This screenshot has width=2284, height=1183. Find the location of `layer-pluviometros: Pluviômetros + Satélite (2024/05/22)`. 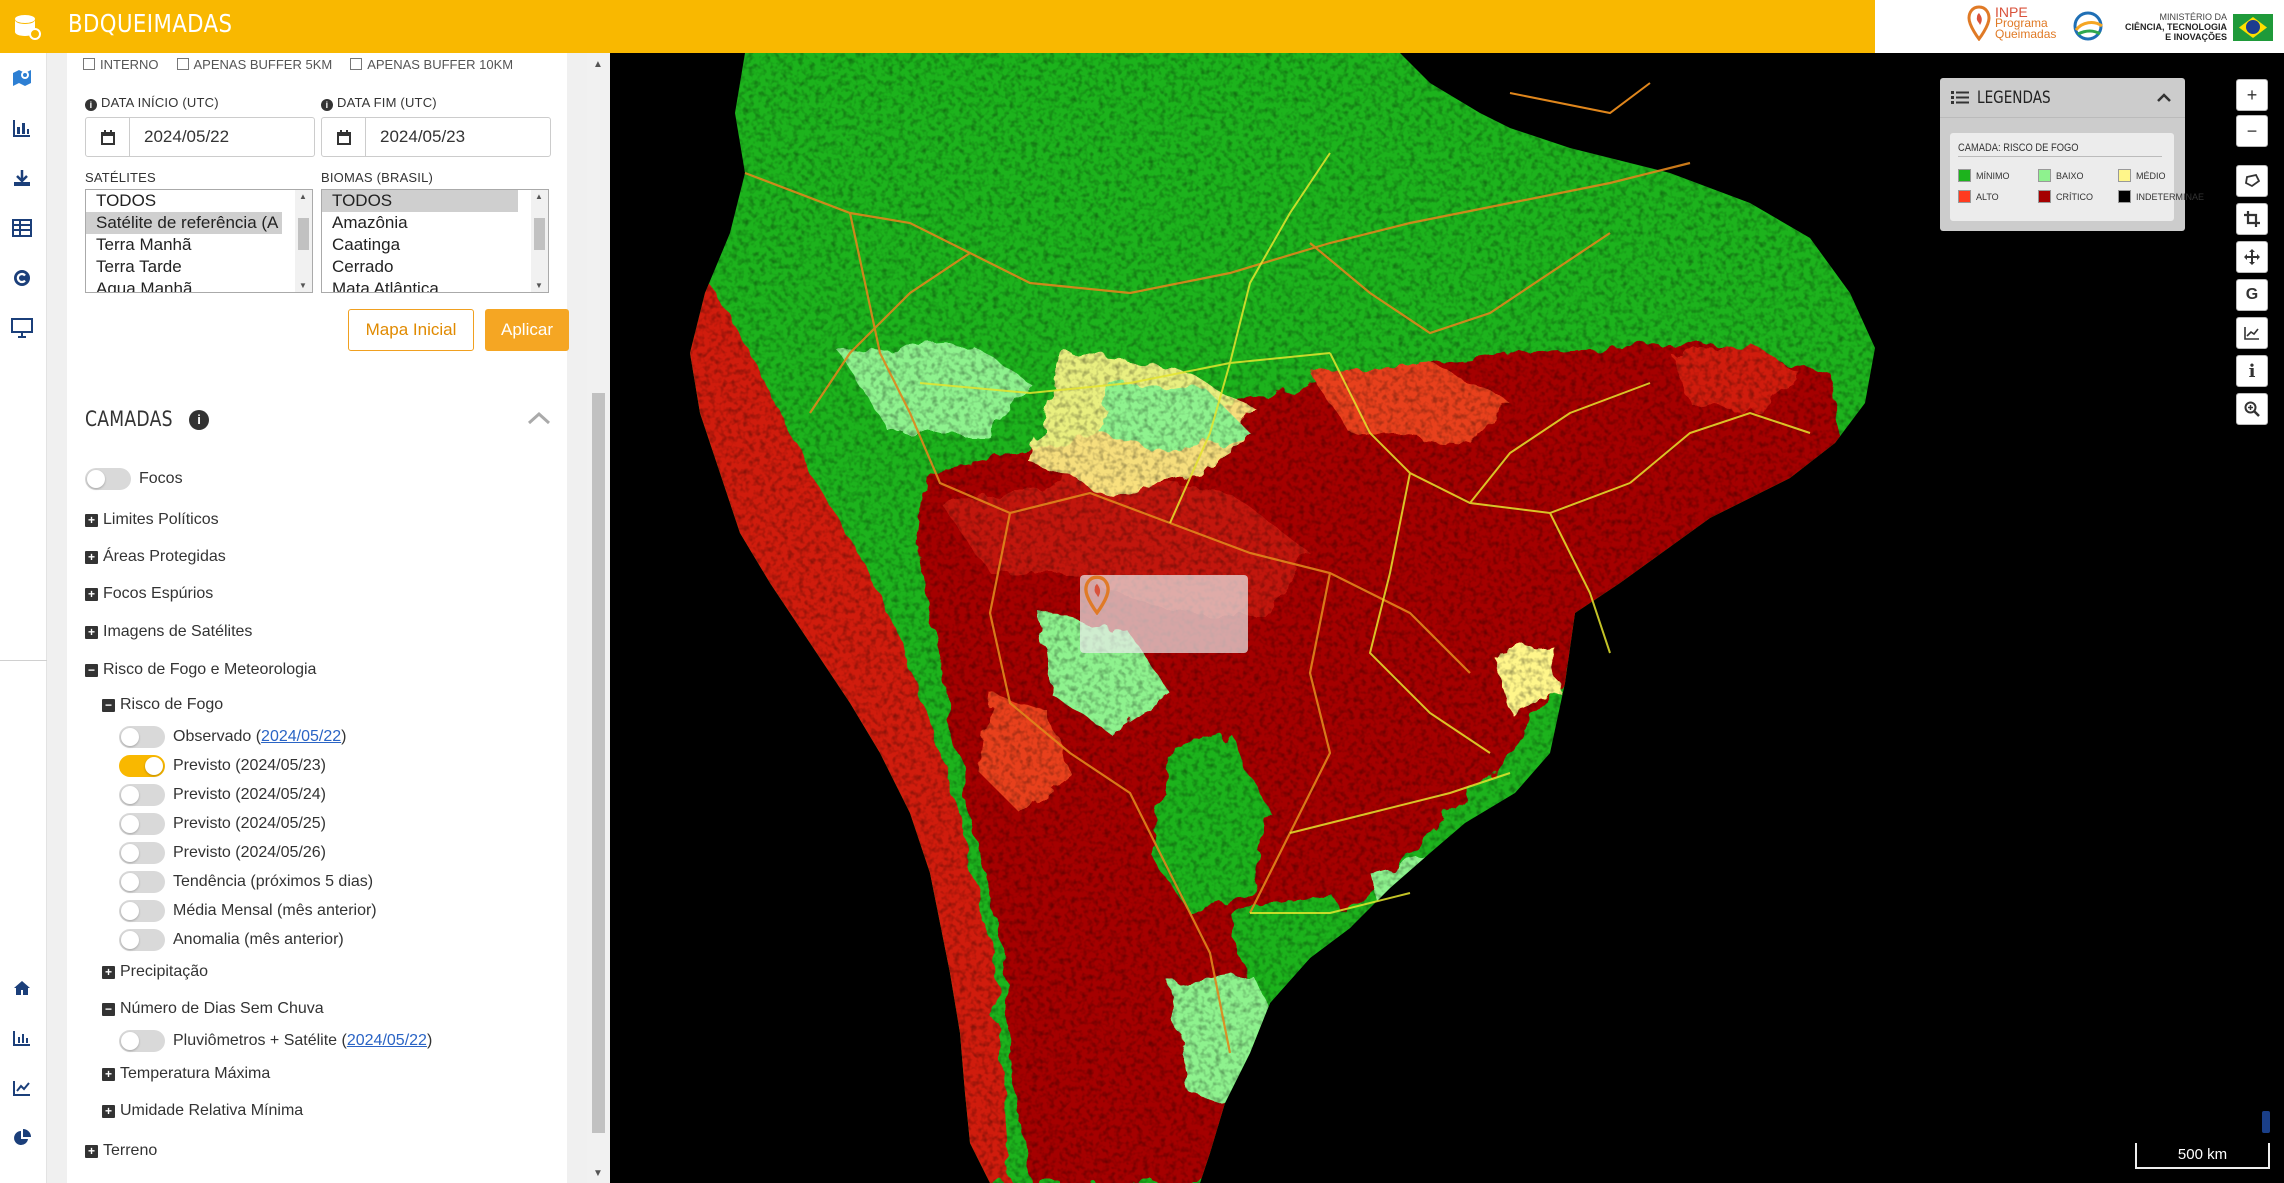

layer-pluviometros: Pluviômetros + Satélite (2024/05/22) is located at coordinates (275, 1041).